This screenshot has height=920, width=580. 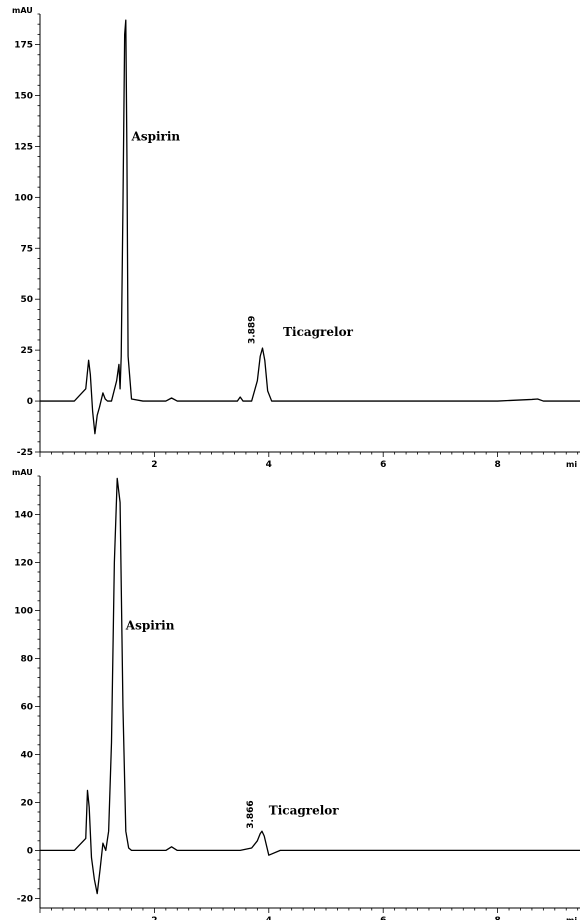 What do you see at coordinates (23, 515) in the screenshot?
I see `y-tick-label: 140` at bounding box center [23, 515].